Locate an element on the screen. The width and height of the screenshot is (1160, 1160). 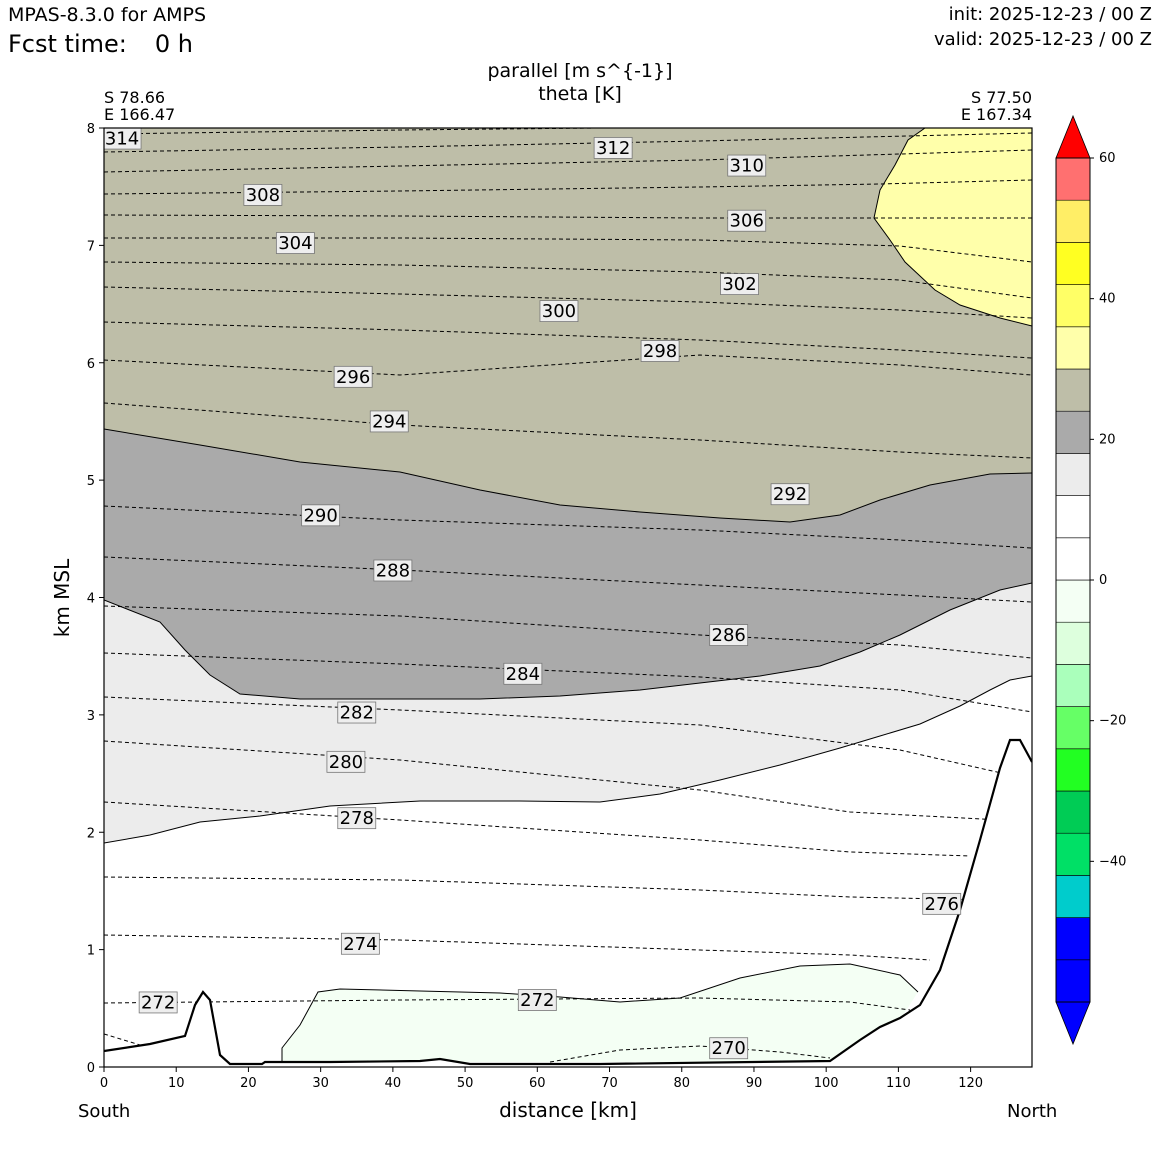
x-tick-label: 40 is located at coordinates (393, 1083).